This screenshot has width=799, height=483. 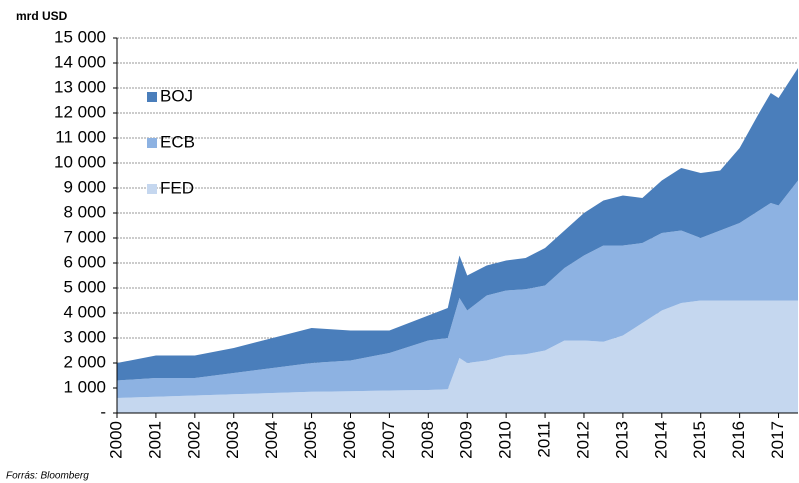 What do you see at coordinates (660, 440) in the screenshot?
I see `x-tick-label: 2014` at bounding box center [660, 440].